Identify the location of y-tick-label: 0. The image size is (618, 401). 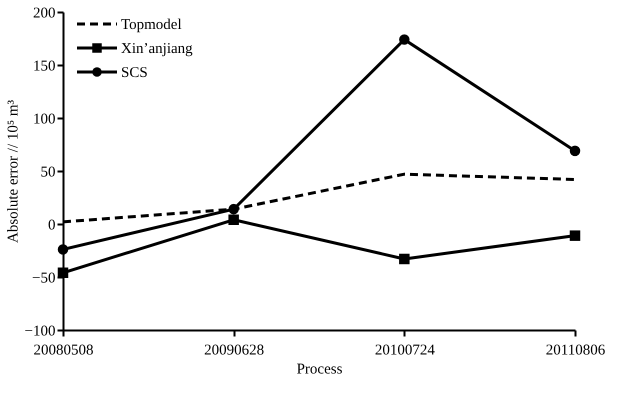
(52, 226).